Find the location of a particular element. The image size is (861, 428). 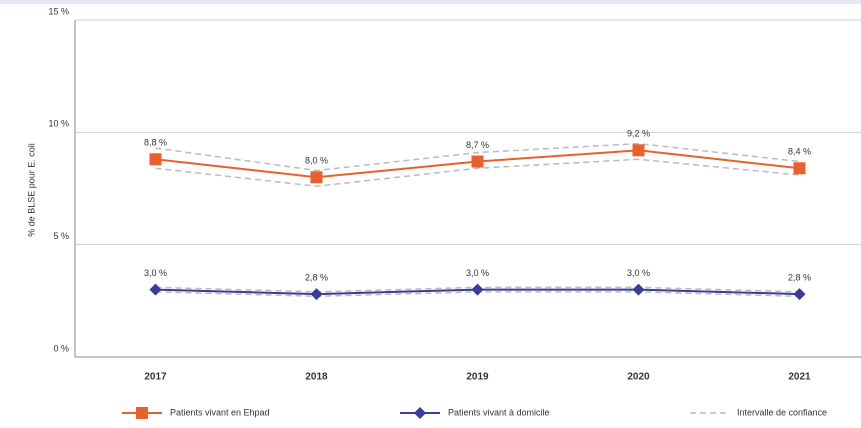

legend-label: Patients vivant à domicile is located at coordinates (499, 412).